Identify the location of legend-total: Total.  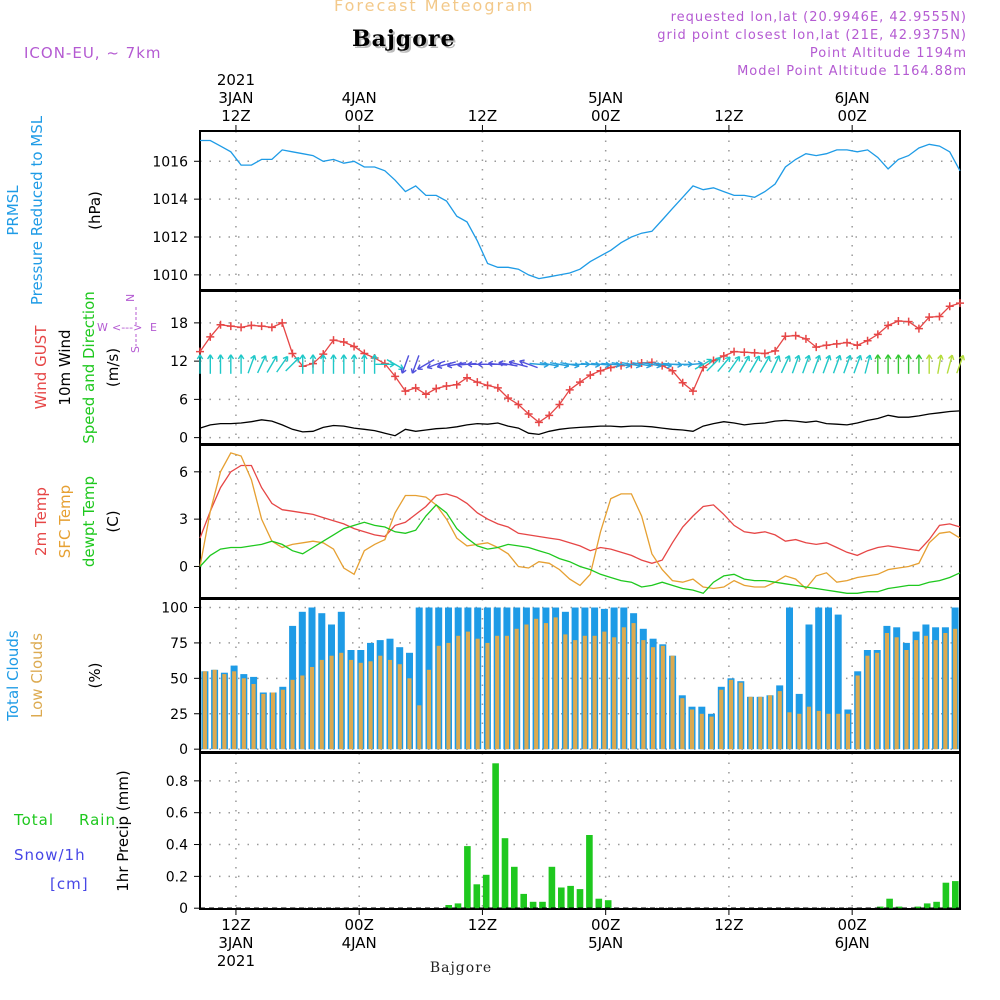
(33, 820).